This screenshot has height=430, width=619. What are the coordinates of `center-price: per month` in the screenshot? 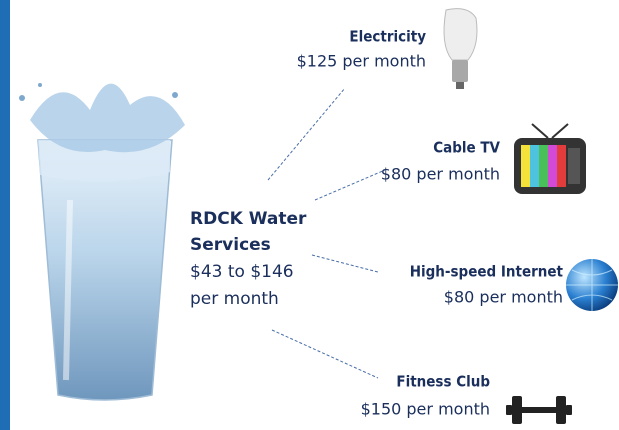 It's located at (234, 299).